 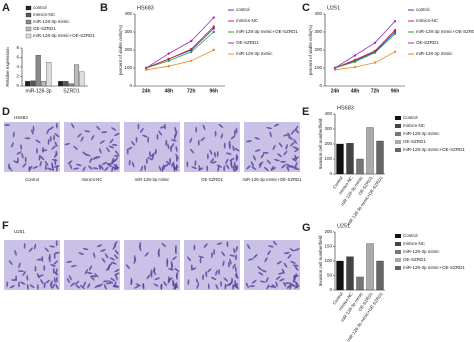 I want to click on image-group-title: U251, so click(x=19, y=231).